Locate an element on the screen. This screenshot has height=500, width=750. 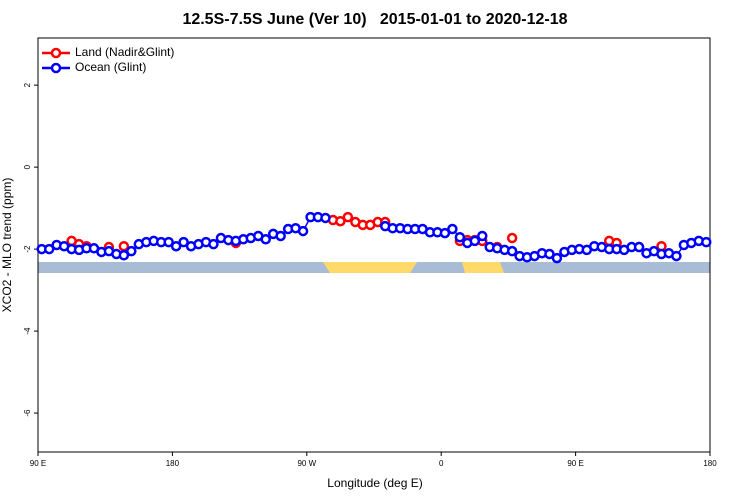
y-tick-label: 2 is located at coordinates (27, 84).